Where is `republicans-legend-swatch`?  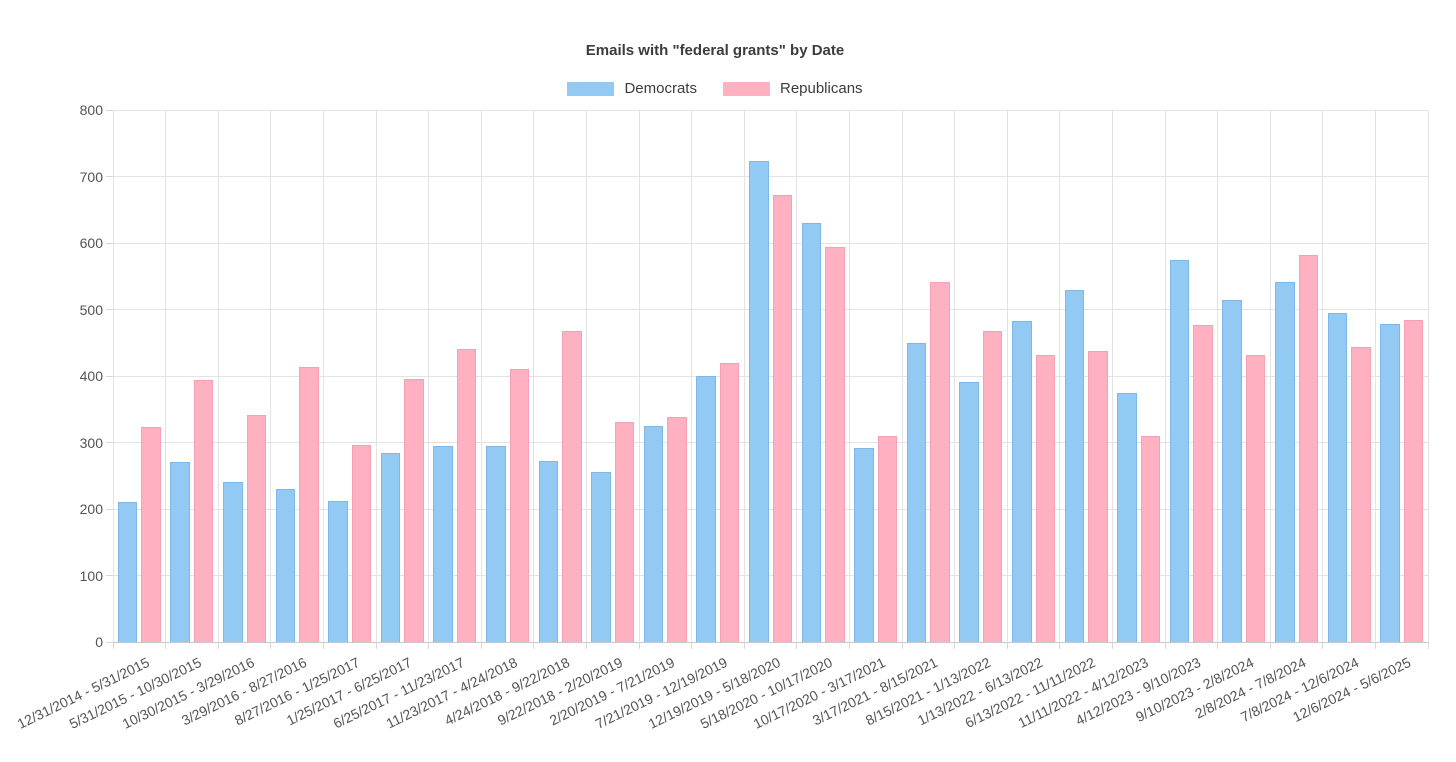 republicans-legend-swatch is located at coordinates (746, 88).